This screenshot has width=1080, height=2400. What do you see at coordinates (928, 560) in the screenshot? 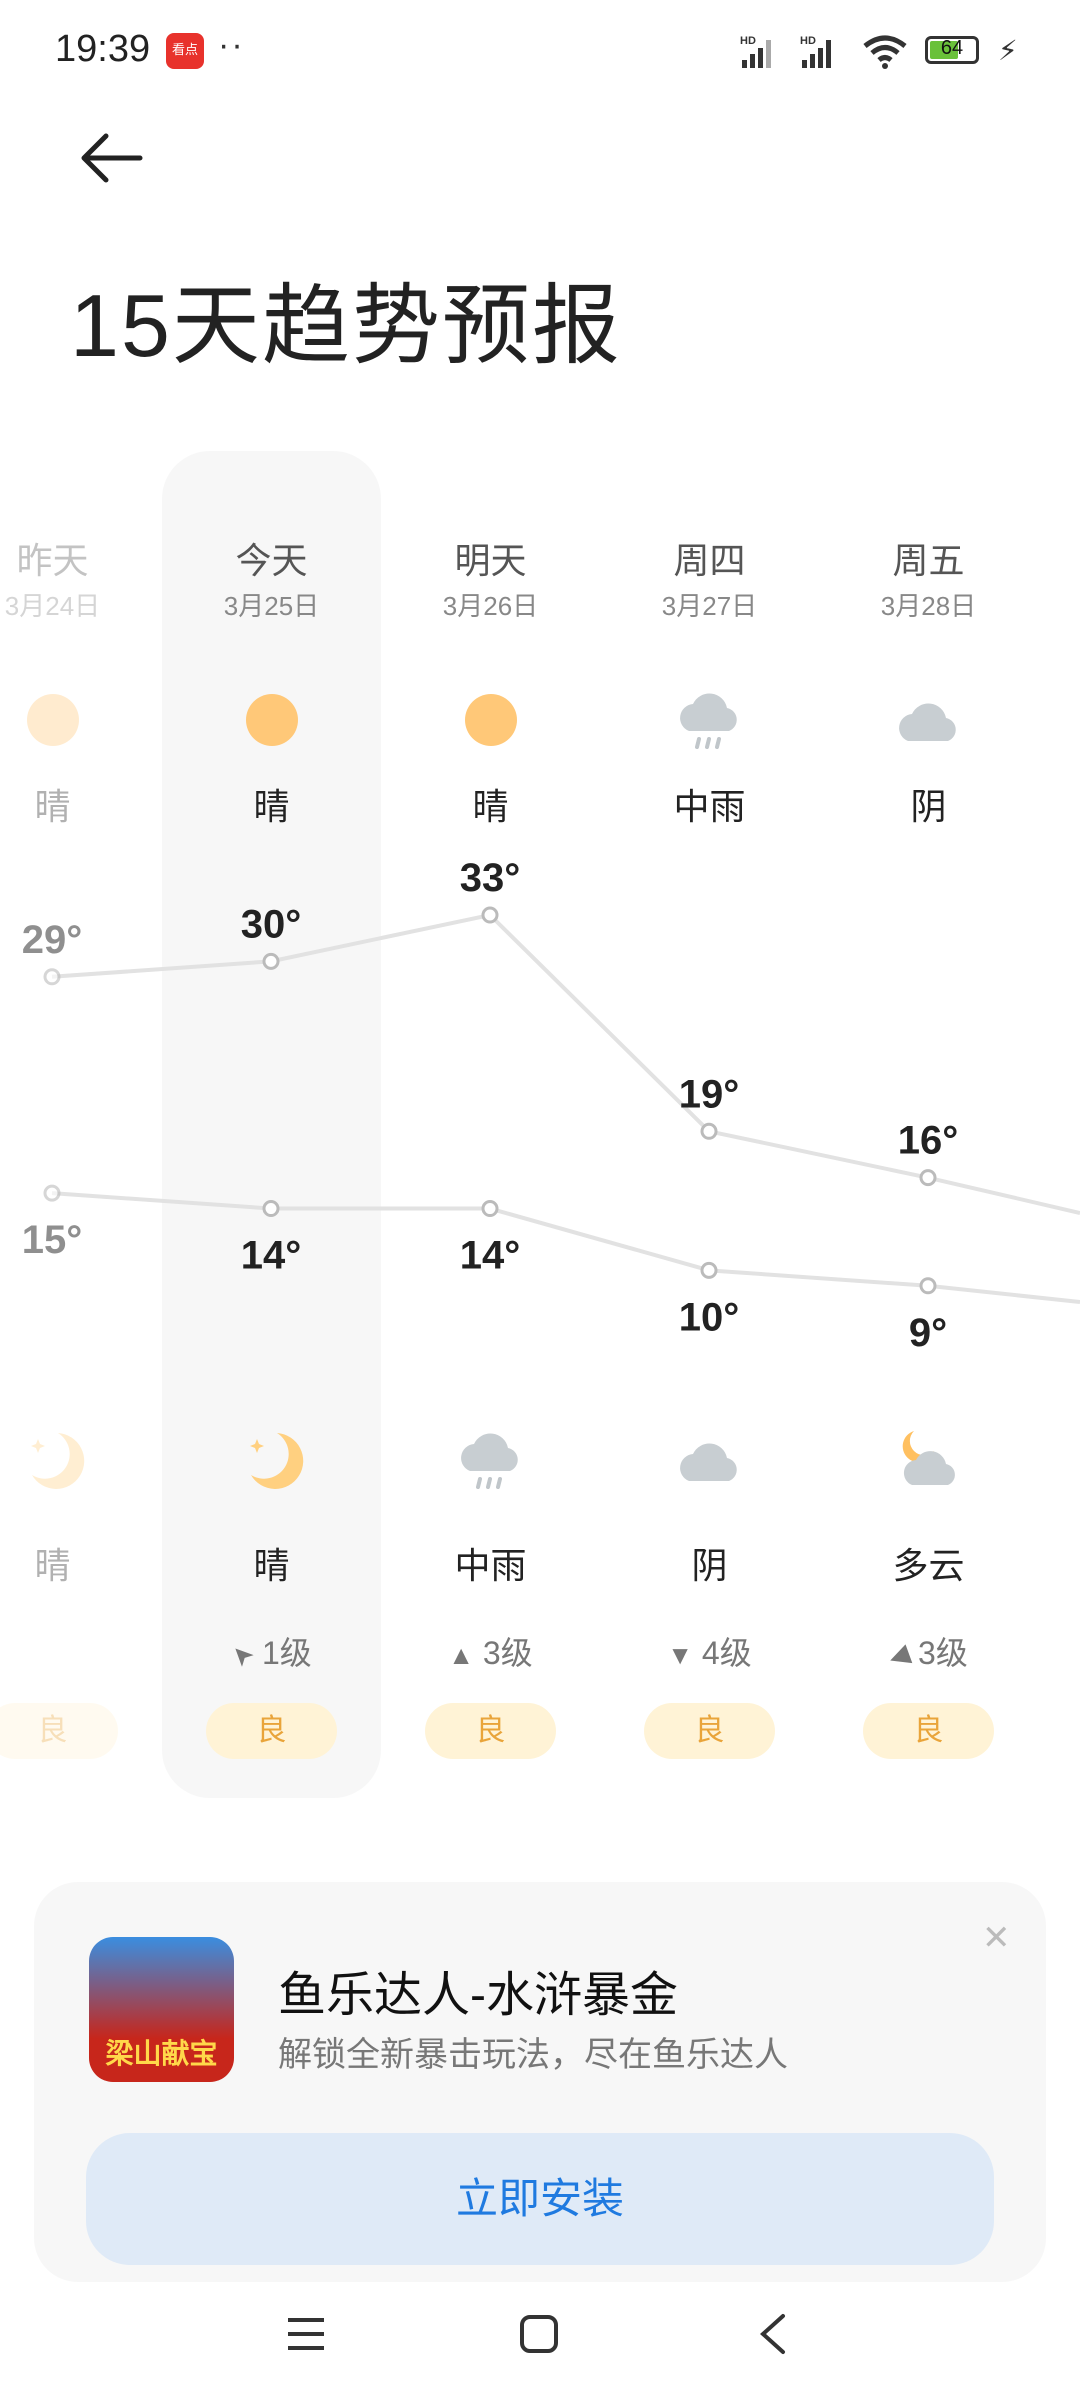
I see `day-name: 周五` at bounding box center [928, 560].